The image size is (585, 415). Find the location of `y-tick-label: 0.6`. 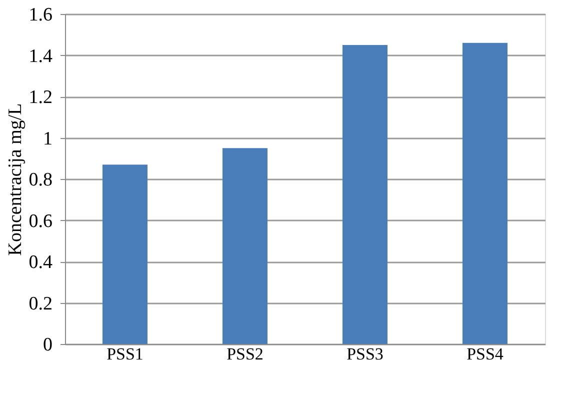

y-tick-label: 0.6 is located at coordinates (40, 221).